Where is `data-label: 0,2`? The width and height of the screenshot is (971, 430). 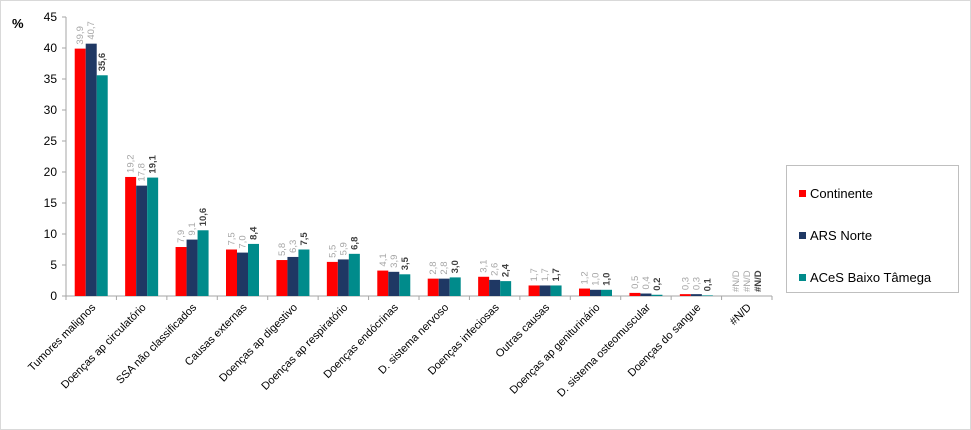
data-label: 0,2 is located at coordinates (657, 284).